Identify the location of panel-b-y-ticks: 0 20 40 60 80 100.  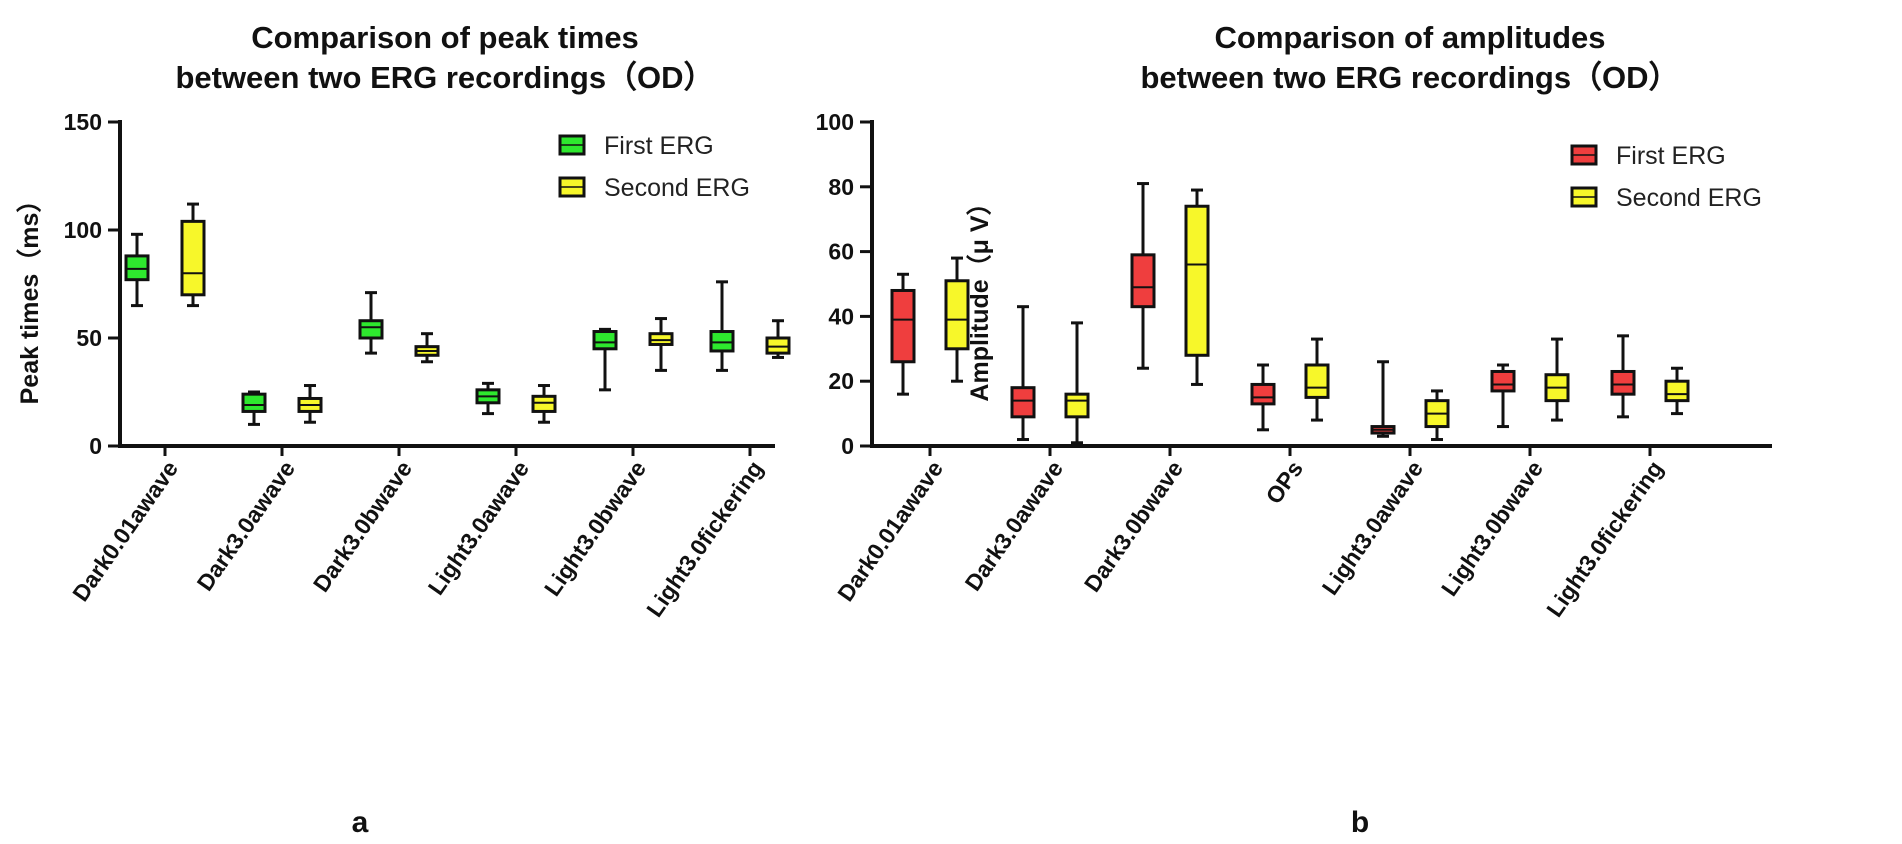
(844, 284).